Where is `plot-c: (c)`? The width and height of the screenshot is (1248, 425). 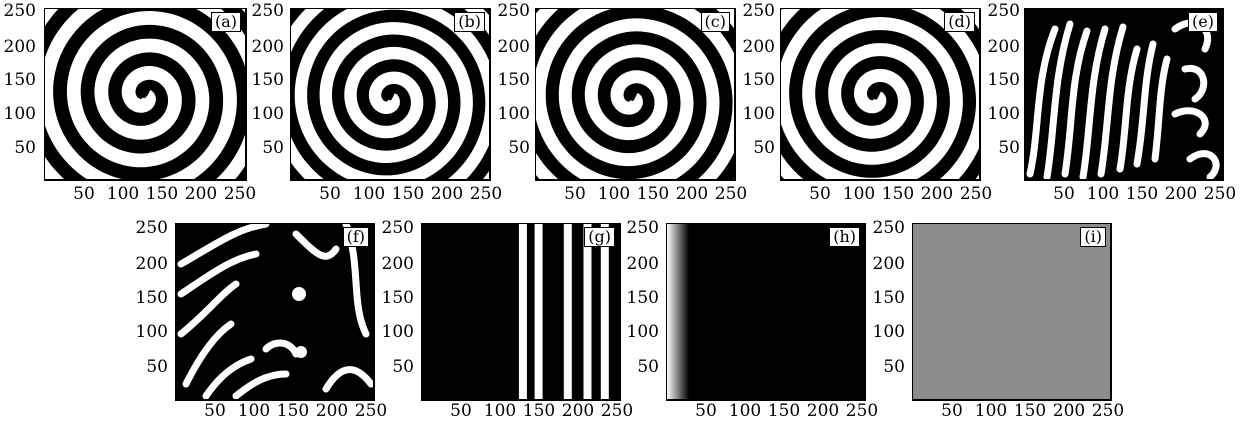
plot-c: (c) is located at coordinates (635, 94).